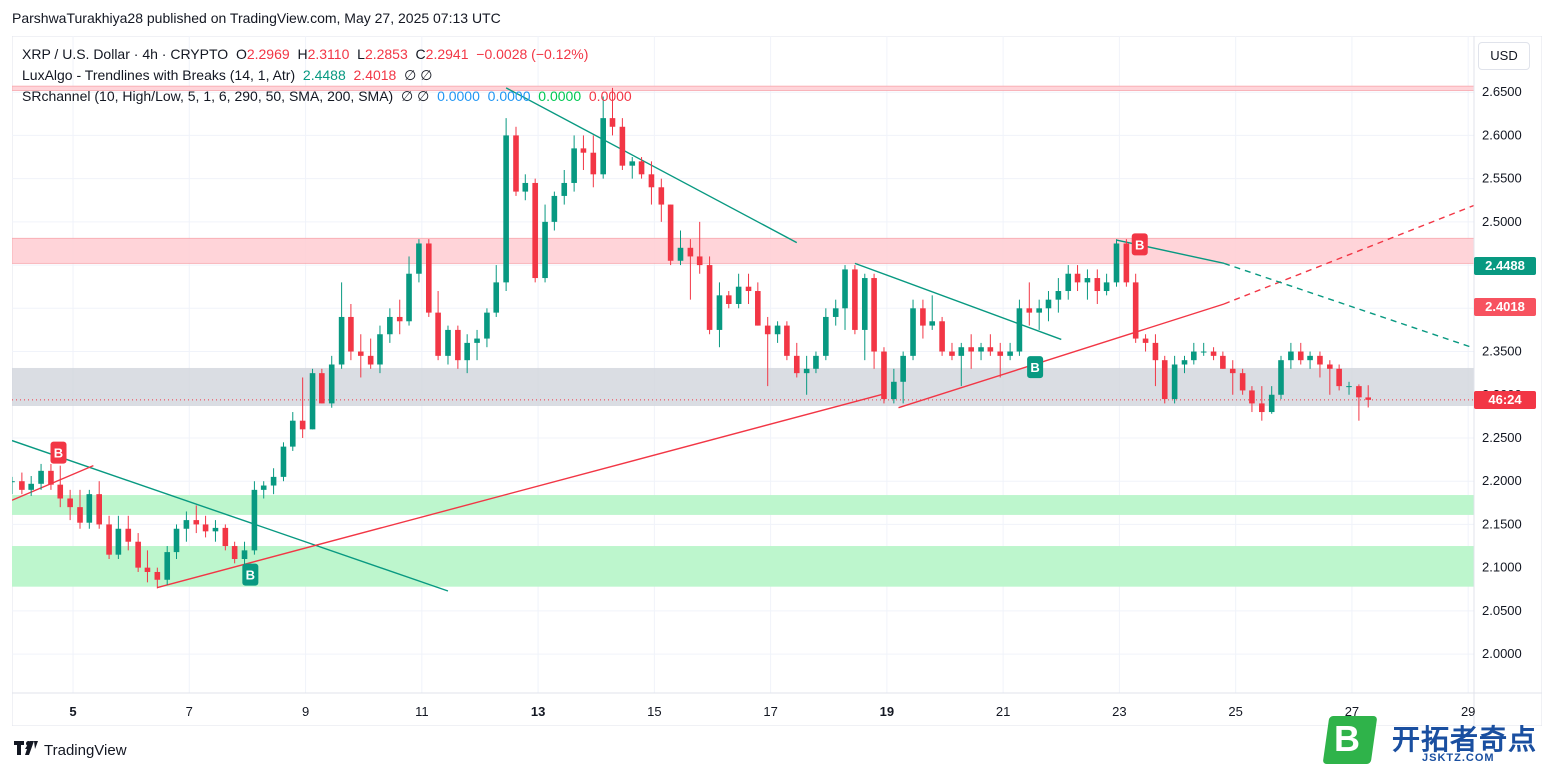 The width and height of the screenshot is (1553, 772). I want to click on trendline-projection, so click(1349, 254).